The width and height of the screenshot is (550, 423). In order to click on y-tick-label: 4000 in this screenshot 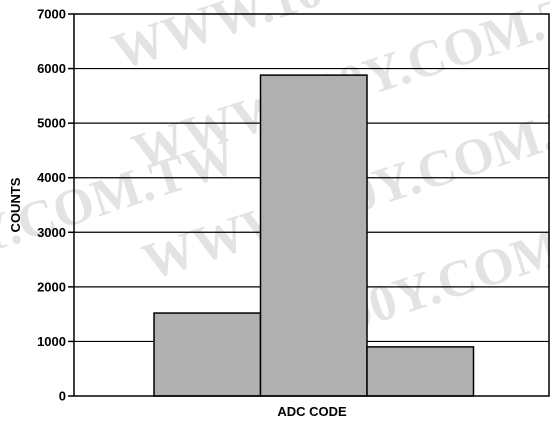, I will do `click(51, 177)`.